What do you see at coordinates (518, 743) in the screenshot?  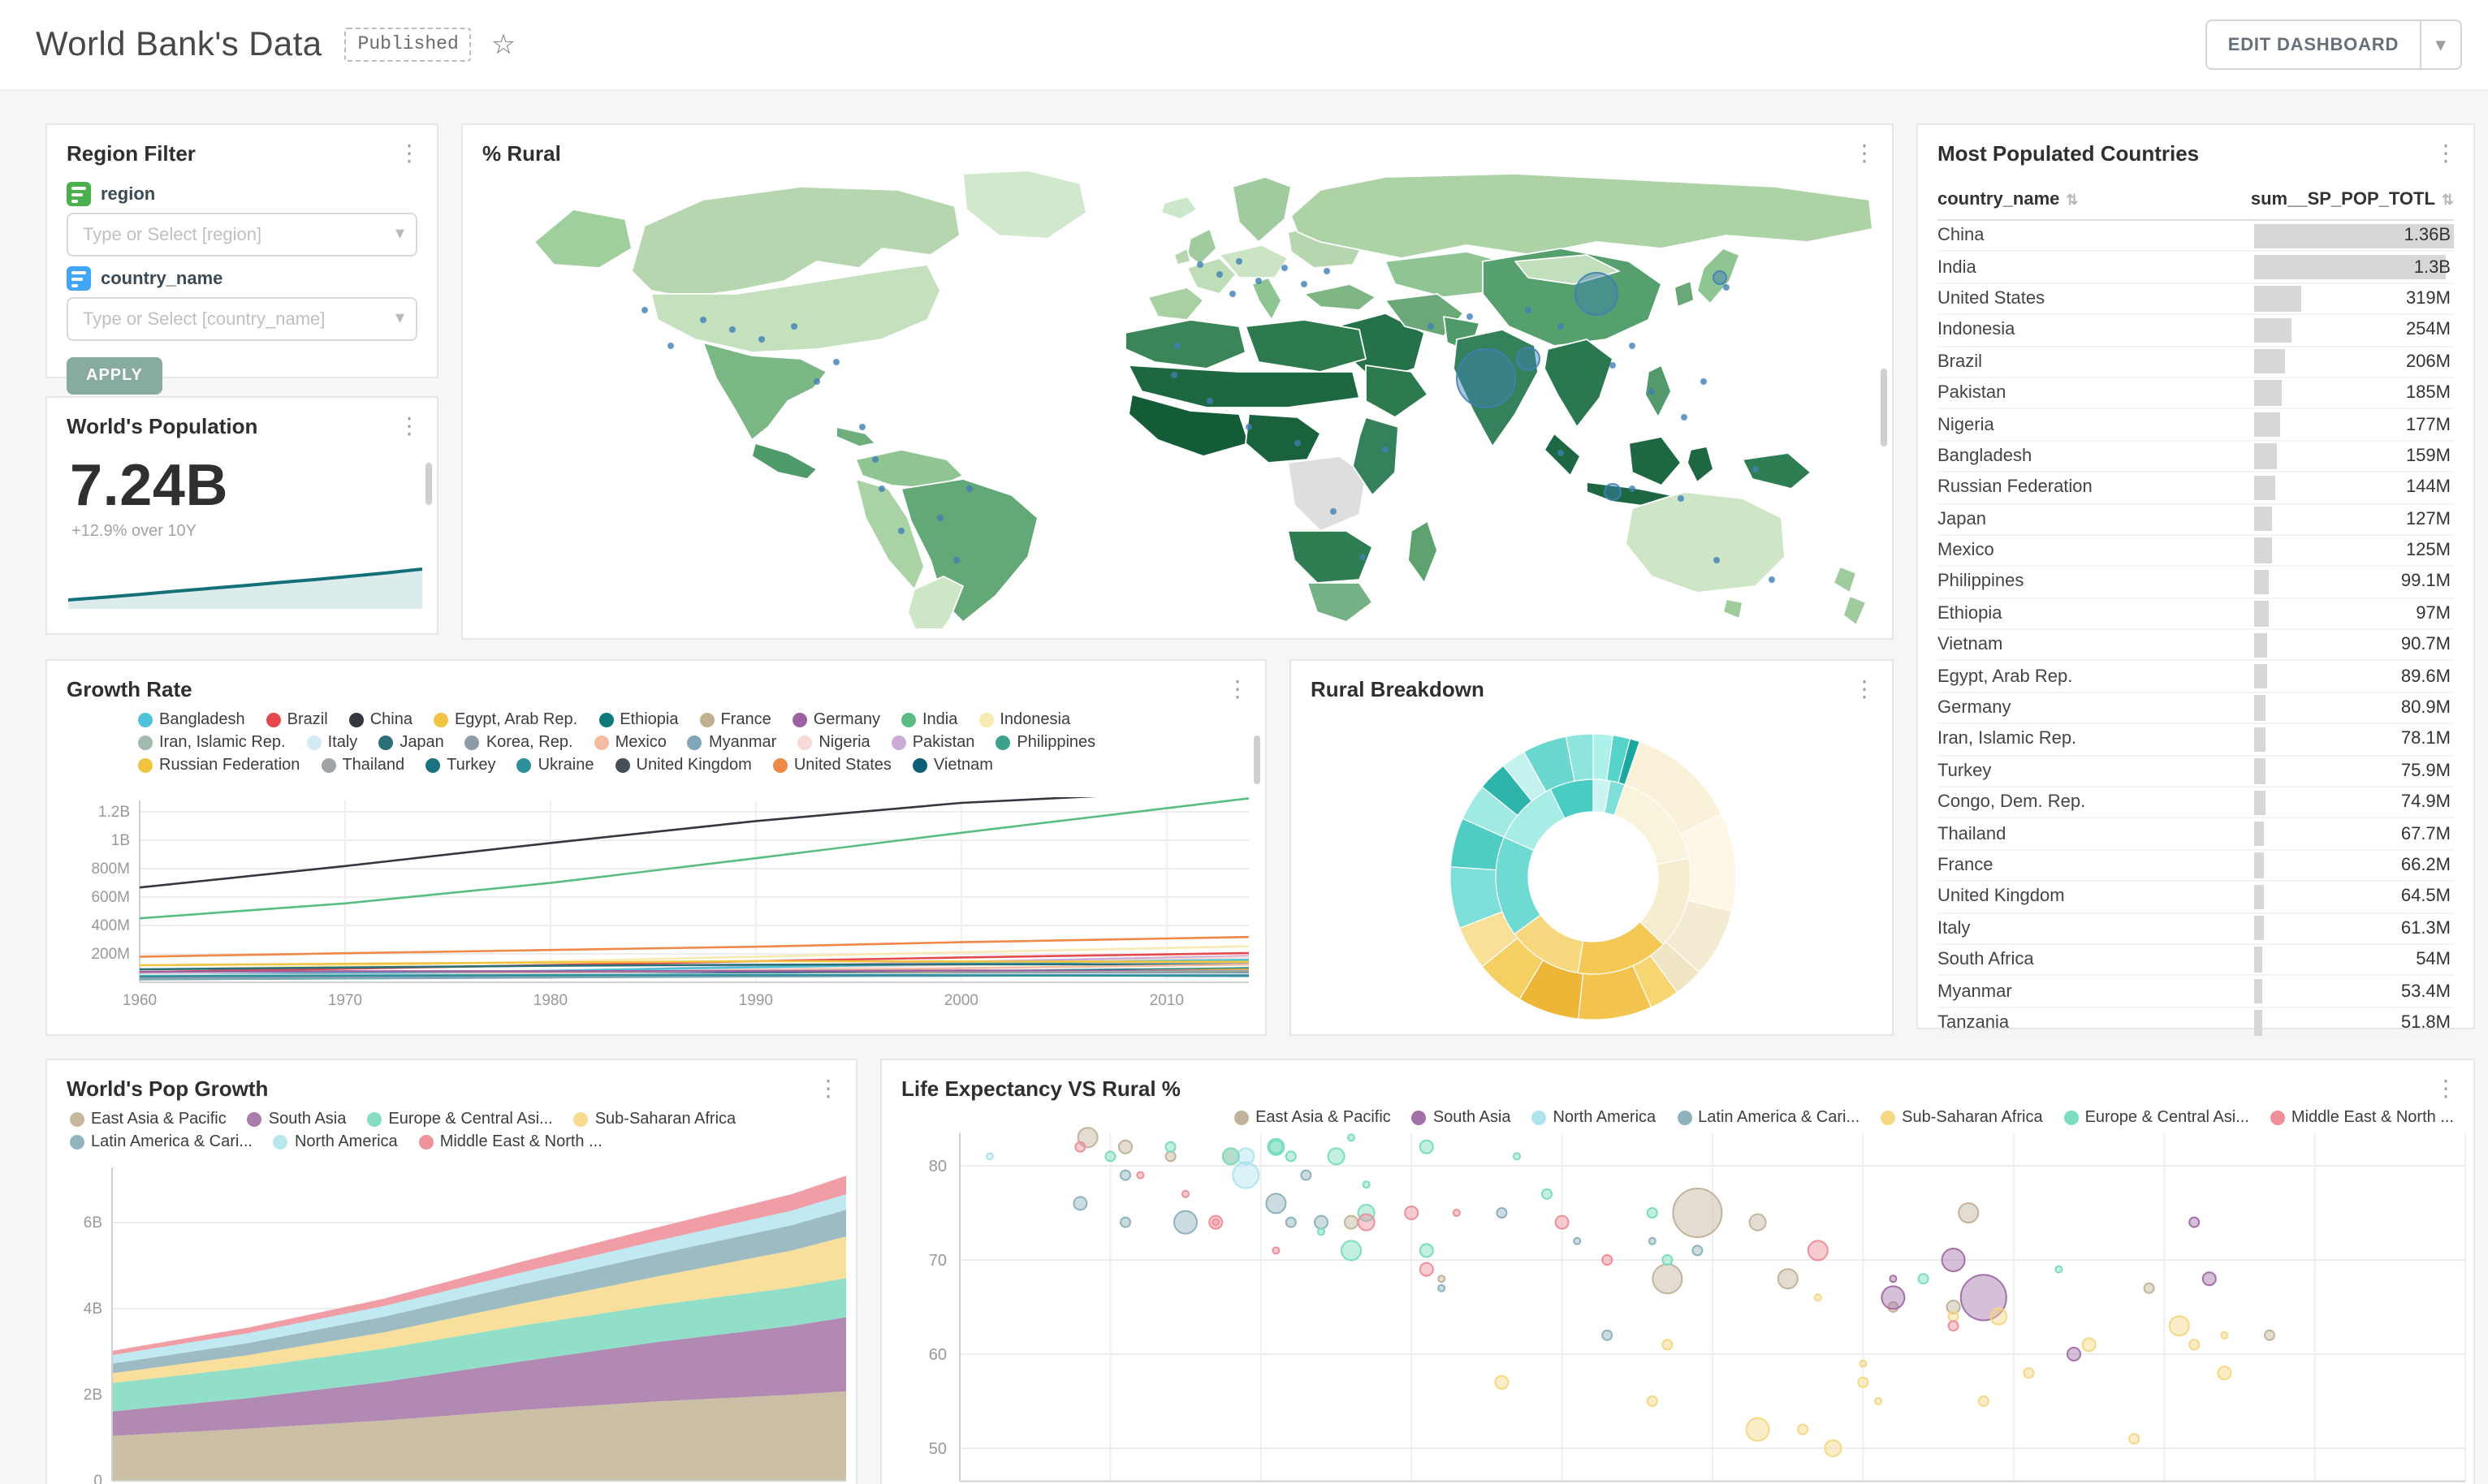 I see `legend-item-korea-rep-: Korea, Rep.` at bounding box center [518, 743].